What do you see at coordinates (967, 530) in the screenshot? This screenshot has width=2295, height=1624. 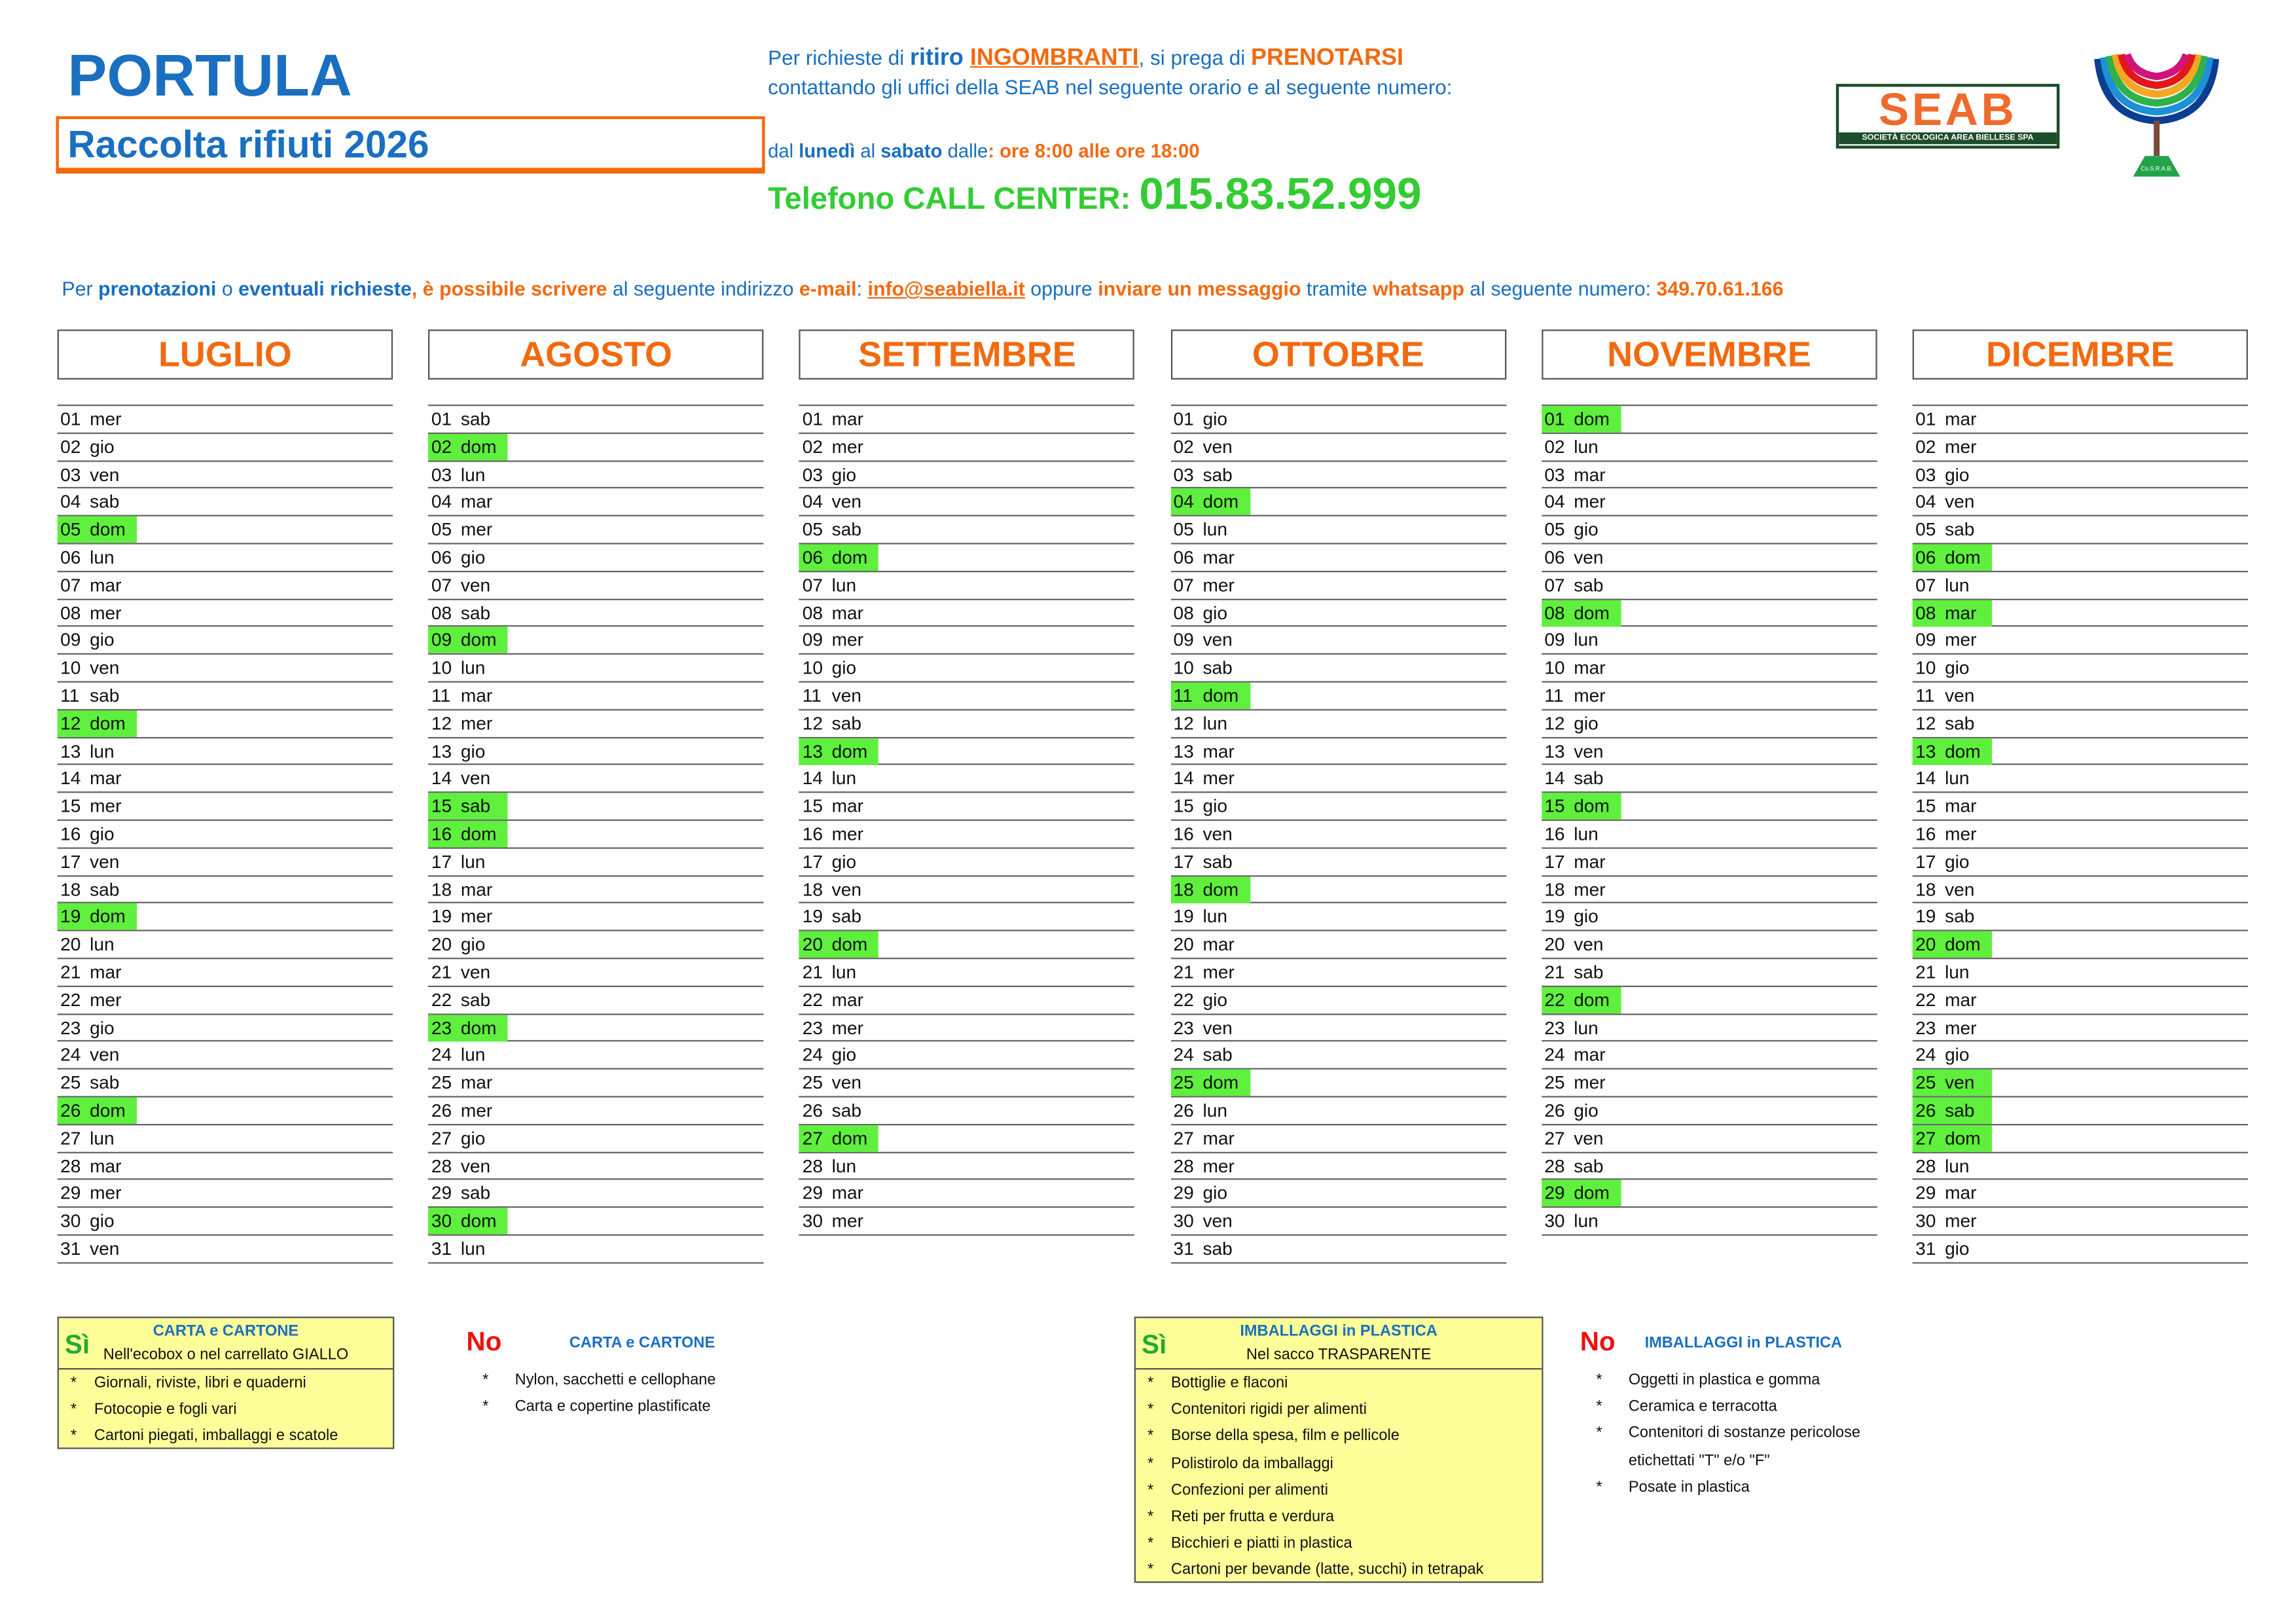 I see `day-row: 05 sab` at bounding box center [967, 530].